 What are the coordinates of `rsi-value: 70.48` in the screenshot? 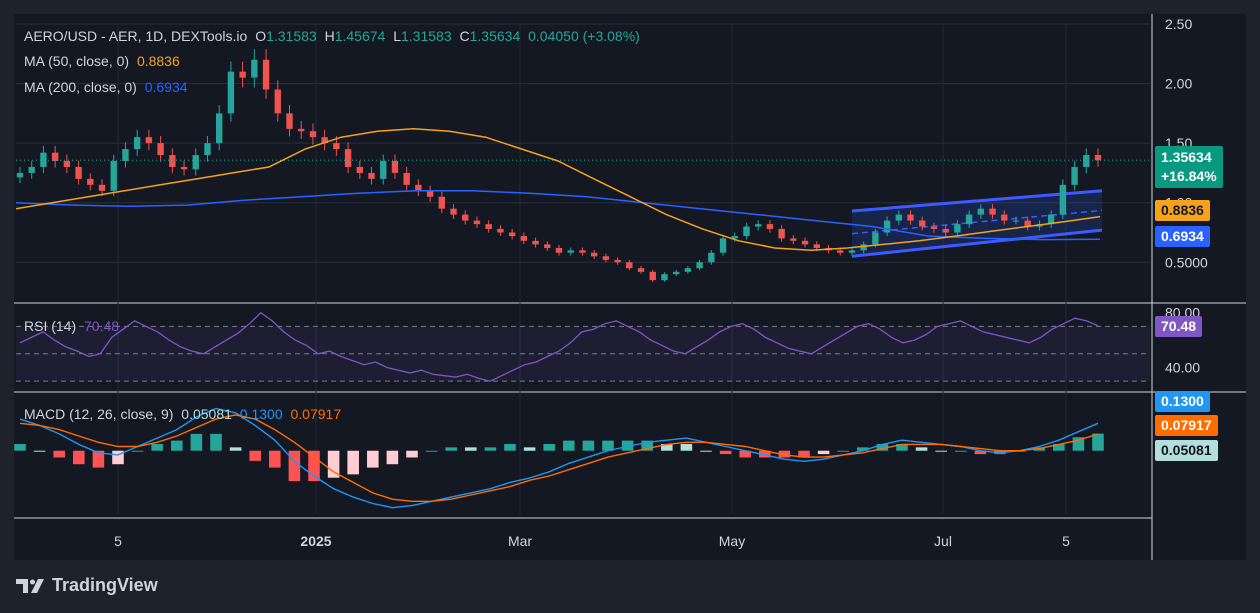 It's located at (102, 326).